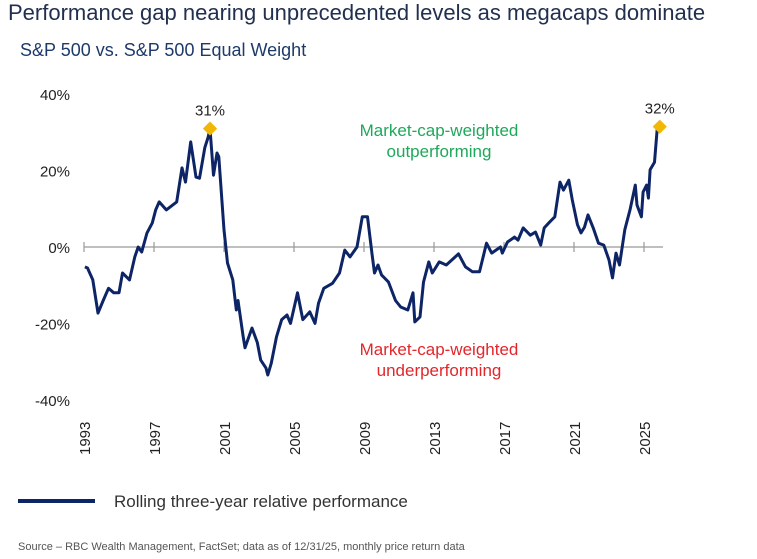 The height and width of the screenshot is (559, 757). I want to click on underperforming-annotation: Market-cap-weighted, so click(439, 349).